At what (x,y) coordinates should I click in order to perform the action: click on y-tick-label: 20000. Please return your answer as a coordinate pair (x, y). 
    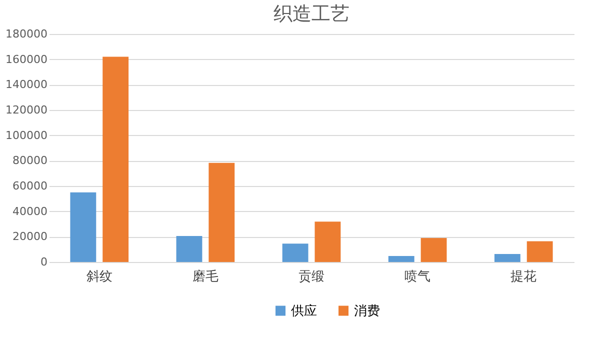
    Looking at the image, I should click on (30, 237).